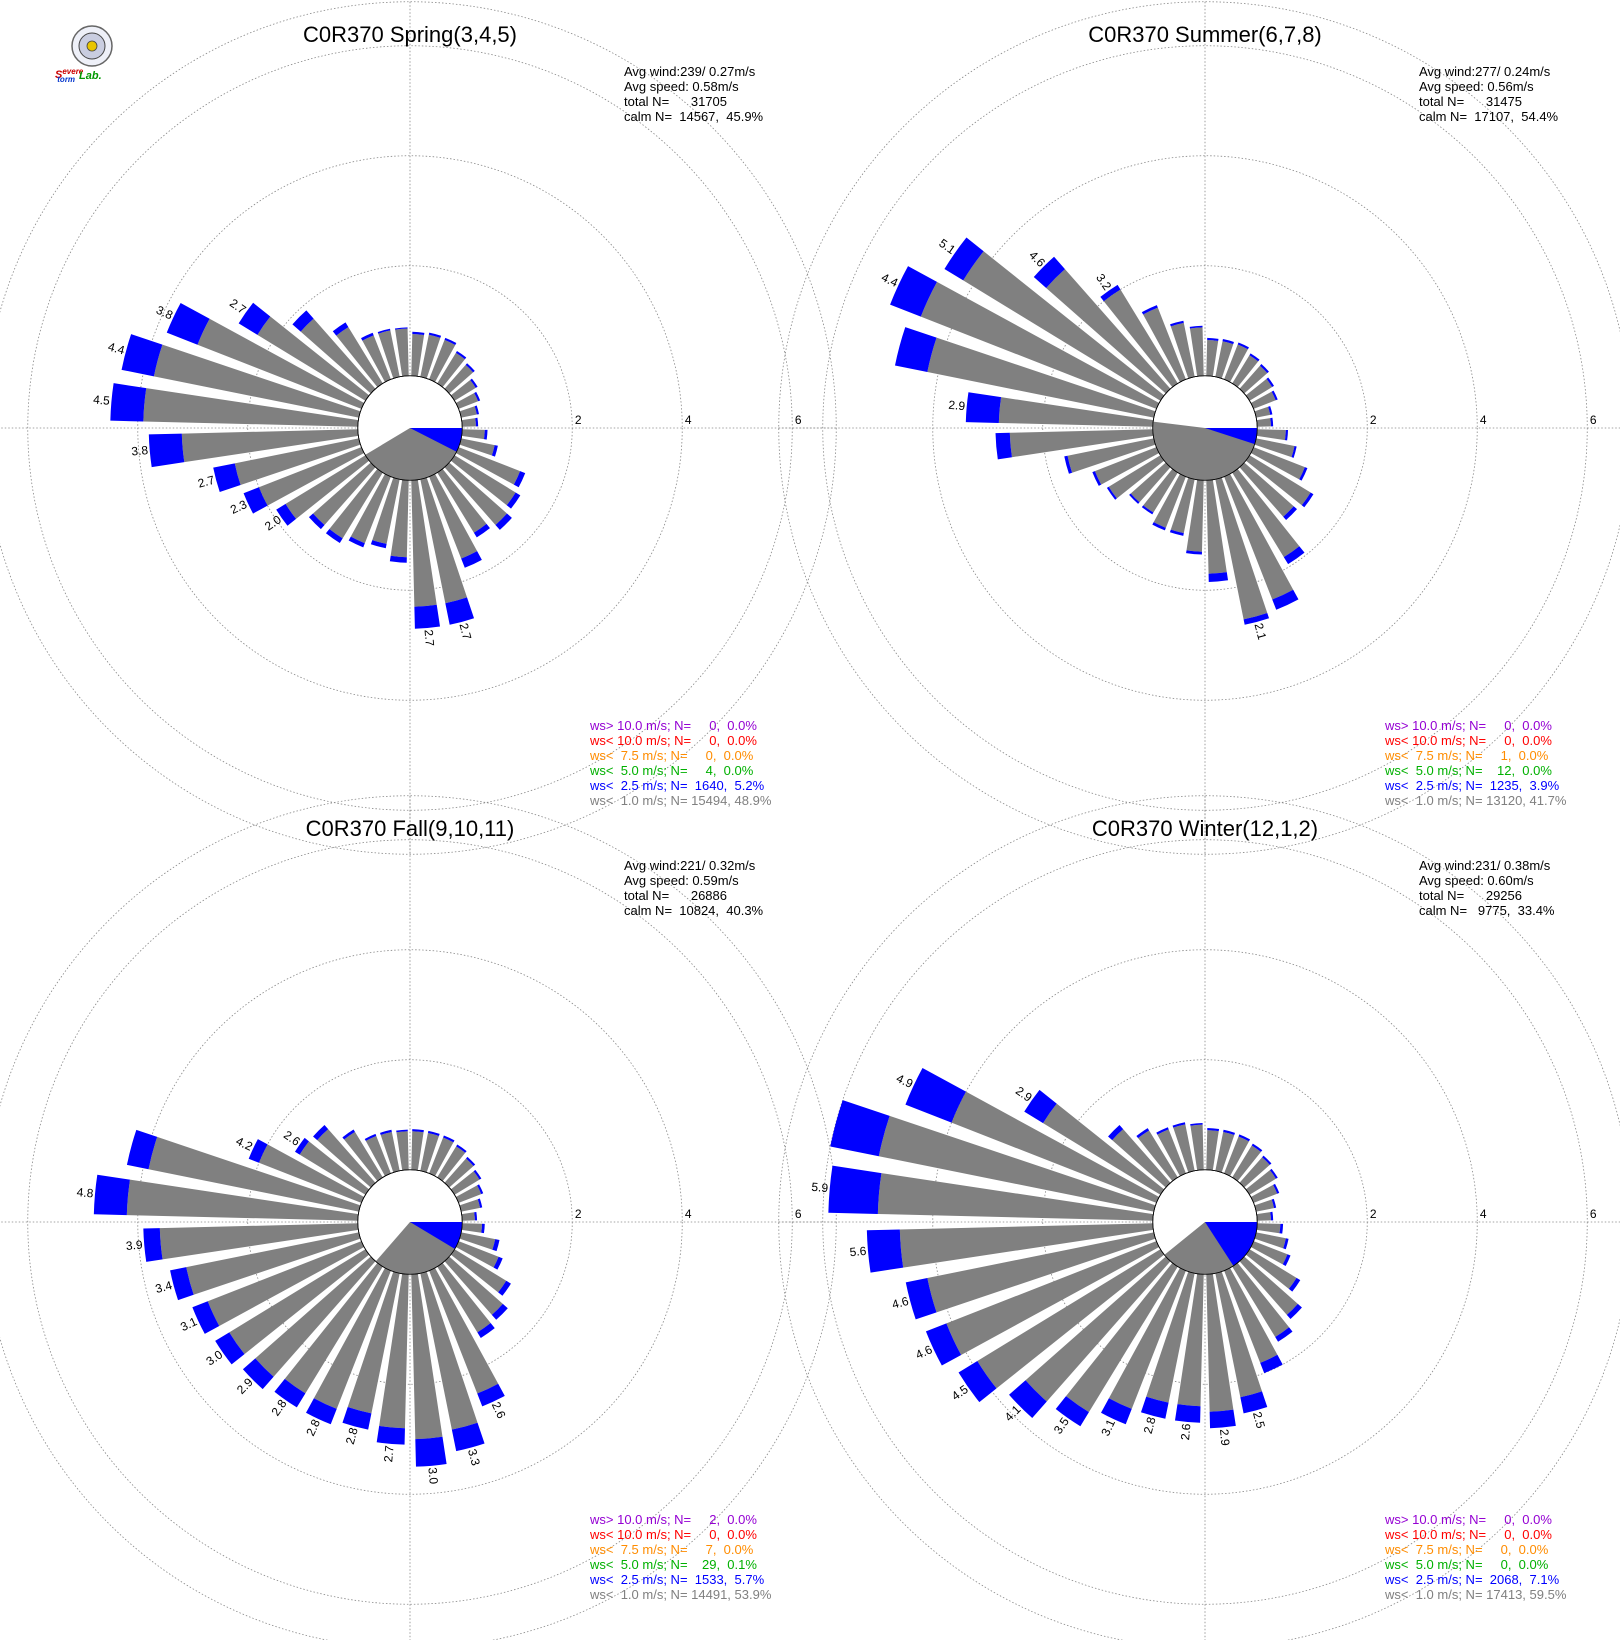 Image resolution: width=1620 pixels, height=1645 pixels. What do you see at coordinates (671, 755) in the screenshot?
I see `legend-line: ws< 7.5 m/s; N= 0, 0.0%` at bounding box center [671, 755].